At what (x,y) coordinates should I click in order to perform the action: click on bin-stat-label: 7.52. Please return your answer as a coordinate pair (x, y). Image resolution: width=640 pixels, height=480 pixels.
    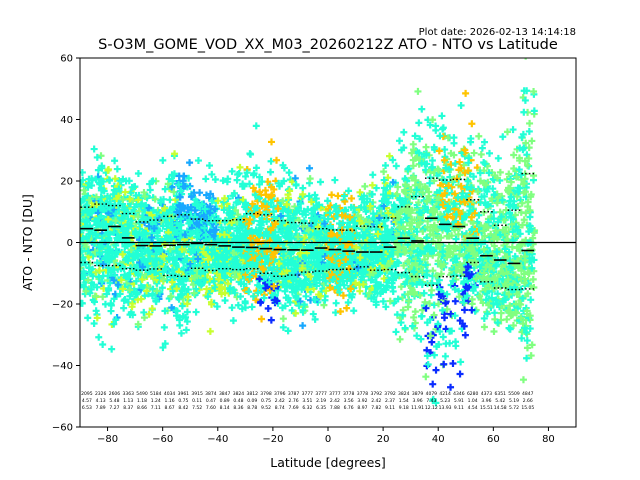
    Looking at the image, I should click on (197, 408).